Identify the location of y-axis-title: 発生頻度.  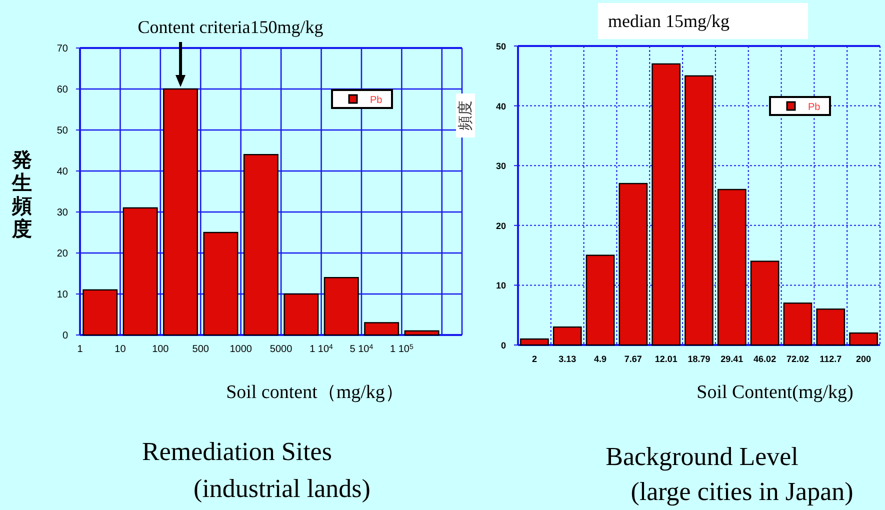
(21, 195).